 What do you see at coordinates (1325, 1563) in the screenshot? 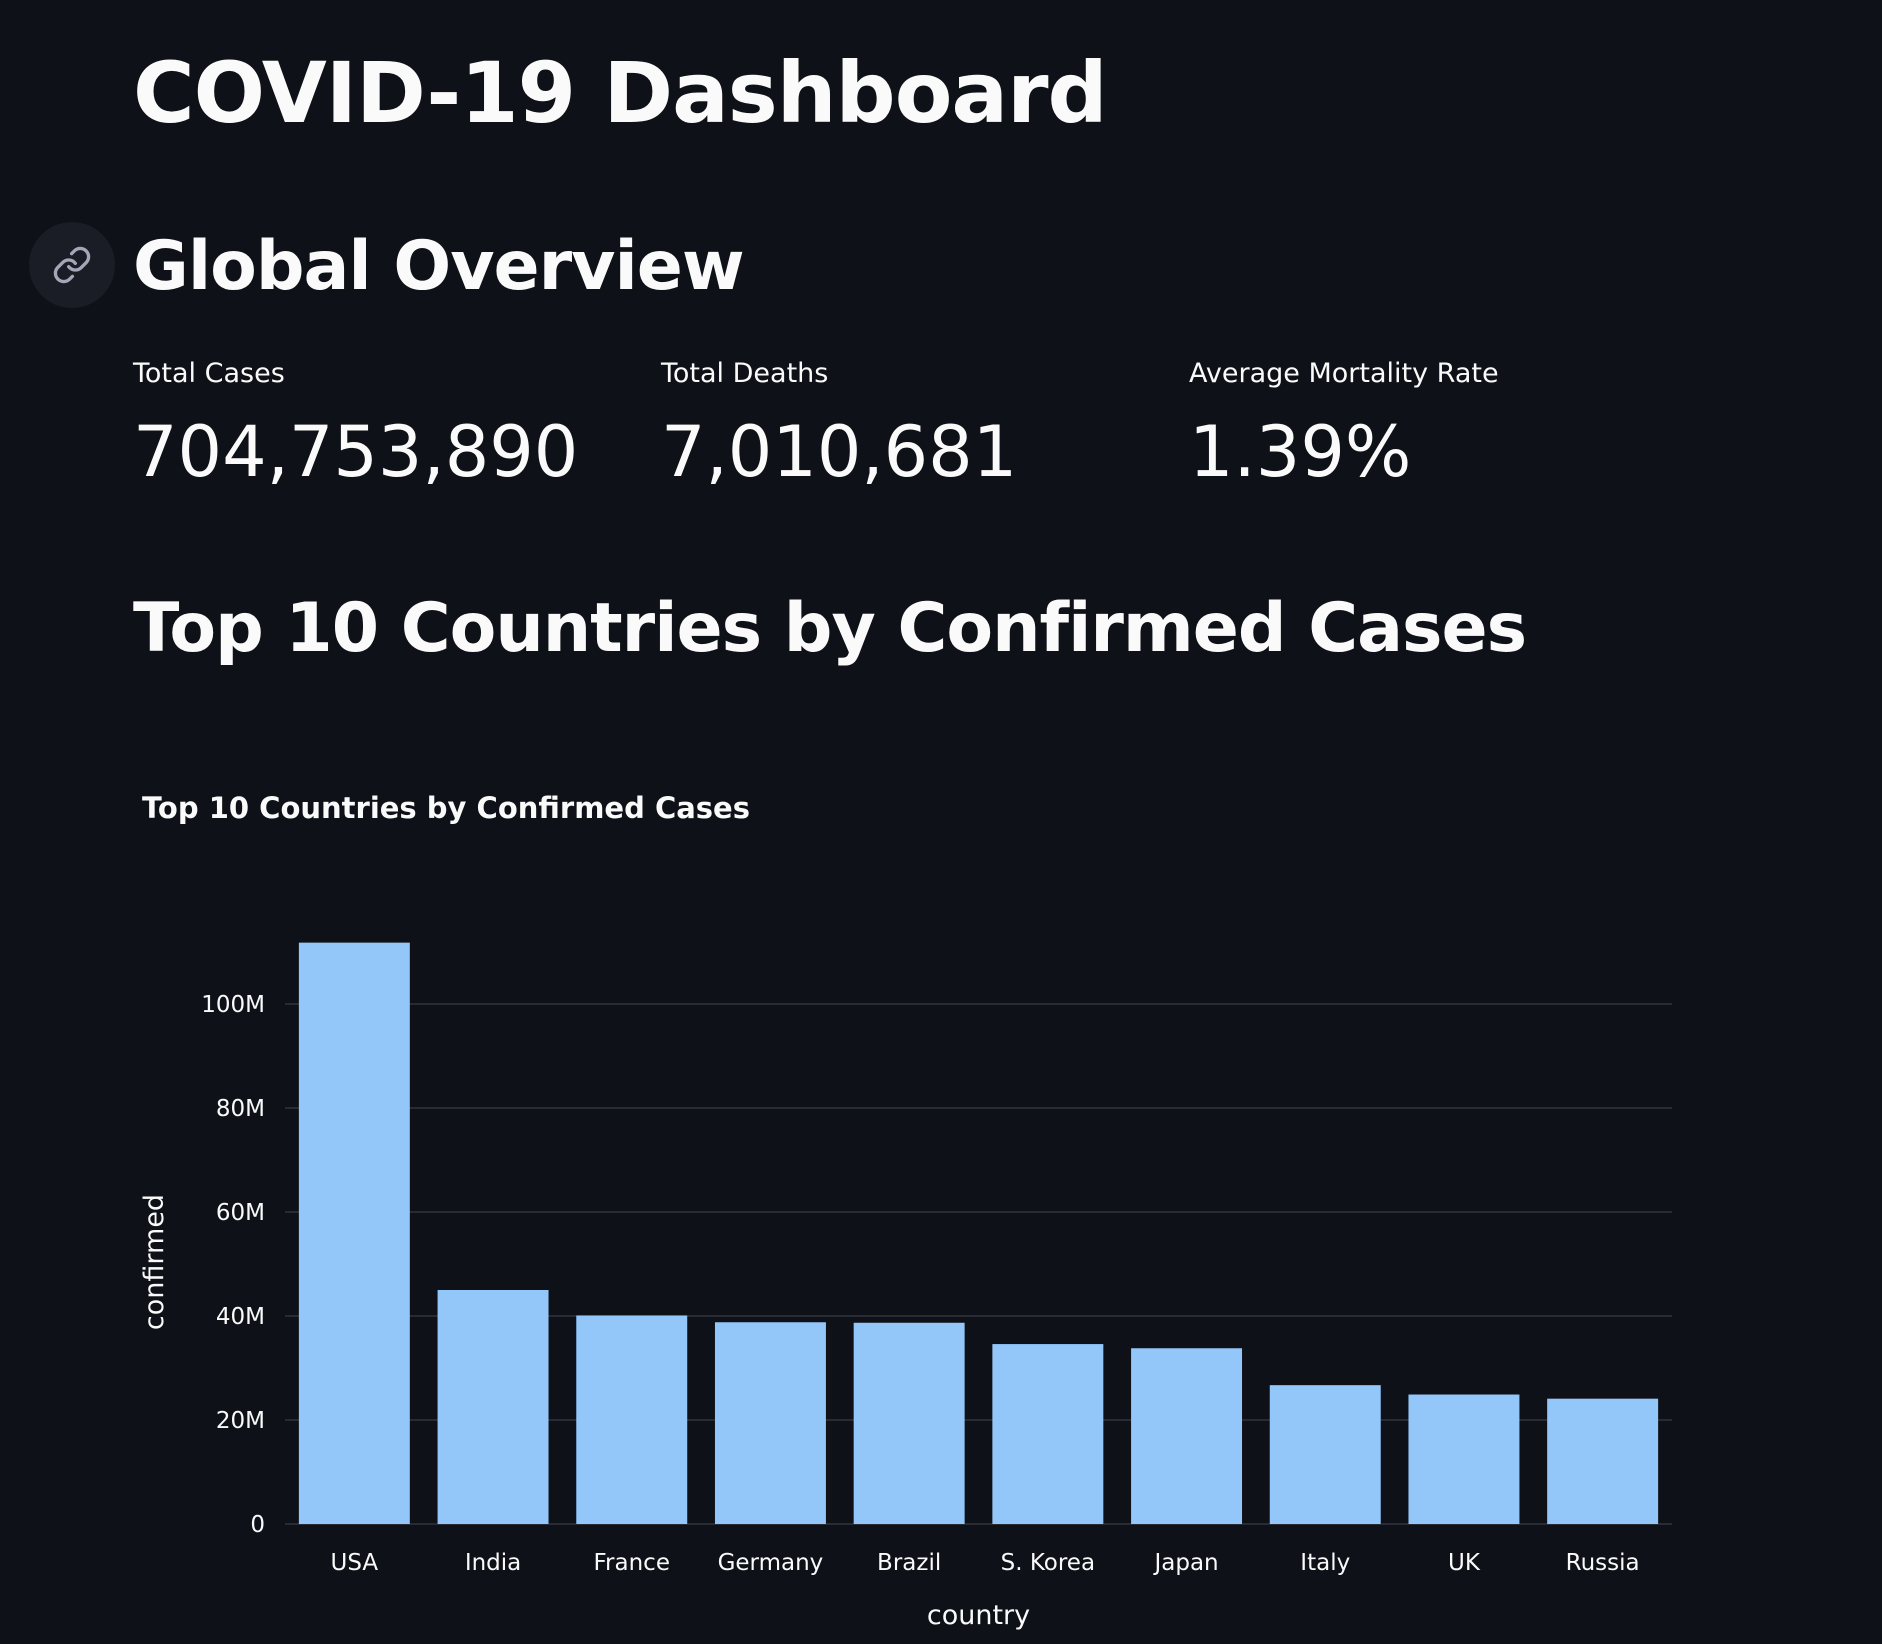
I see `x-tick-label: Italy` at bounding box center [1325, 1563].